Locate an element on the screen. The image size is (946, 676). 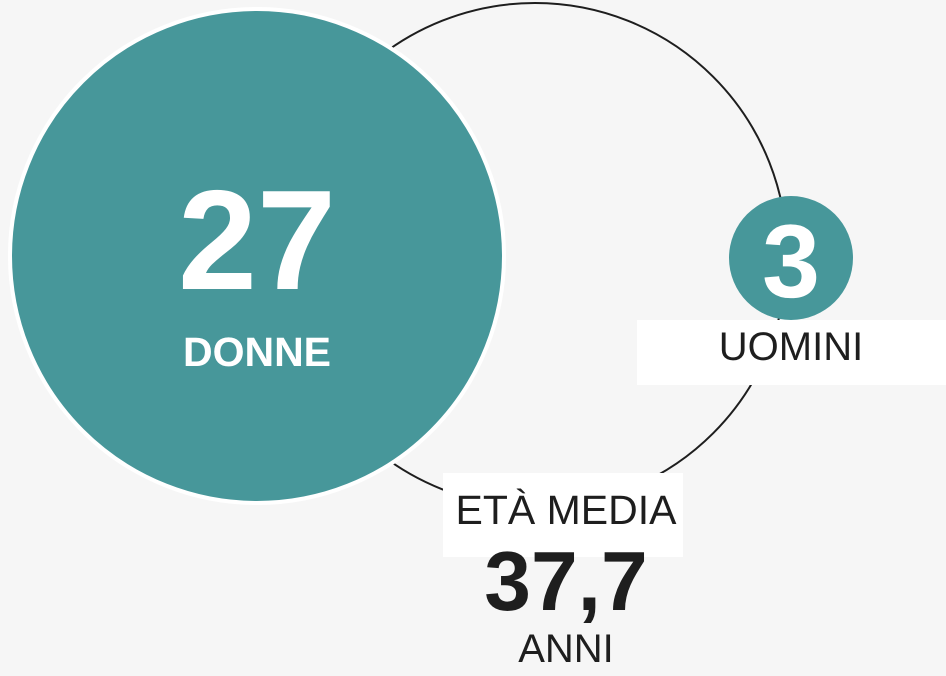
text: ETÀ MEDIA is located at coordinates (567, 510).